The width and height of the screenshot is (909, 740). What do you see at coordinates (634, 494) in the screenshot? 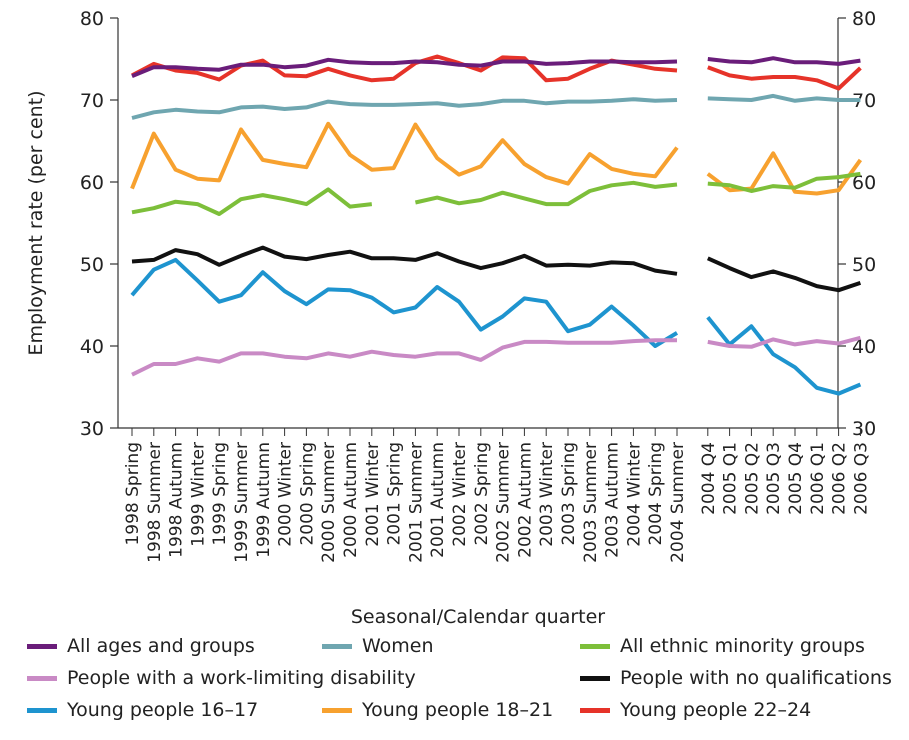
I see `x-tick-label: 2004 Winter` at bounding box center [634, 494].